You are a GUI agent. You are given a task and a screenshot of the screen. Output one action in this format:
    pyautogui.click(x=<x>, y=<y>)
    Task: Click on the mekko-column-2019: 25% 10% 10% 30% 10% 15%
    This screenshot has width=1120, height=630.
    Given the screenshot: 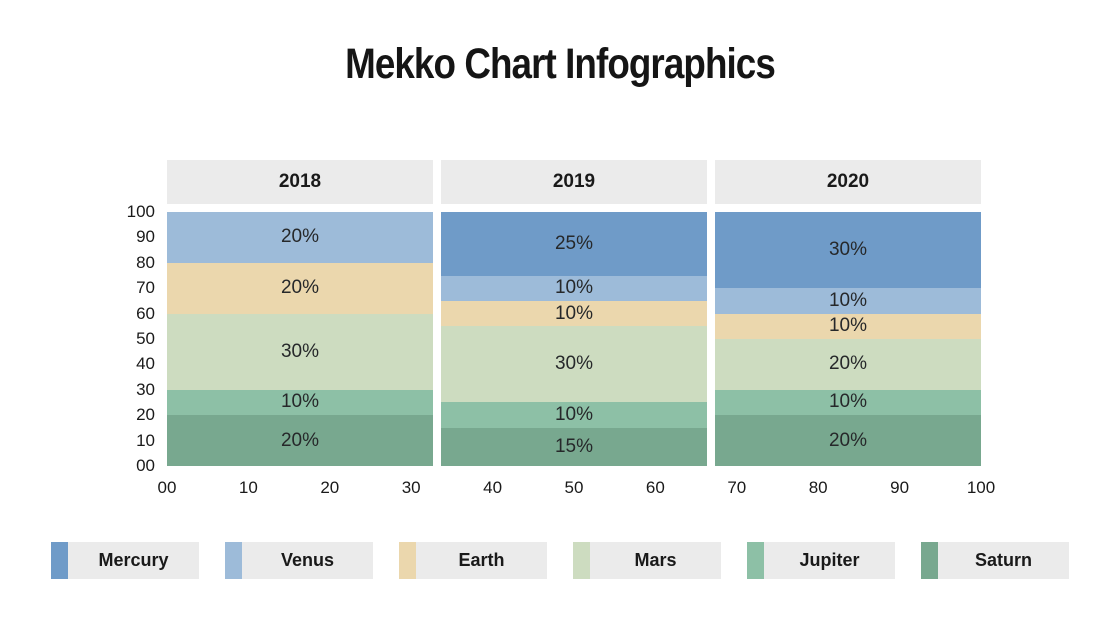 What is the action you would take?
    pyautogui.click(x=574, y=339)
    